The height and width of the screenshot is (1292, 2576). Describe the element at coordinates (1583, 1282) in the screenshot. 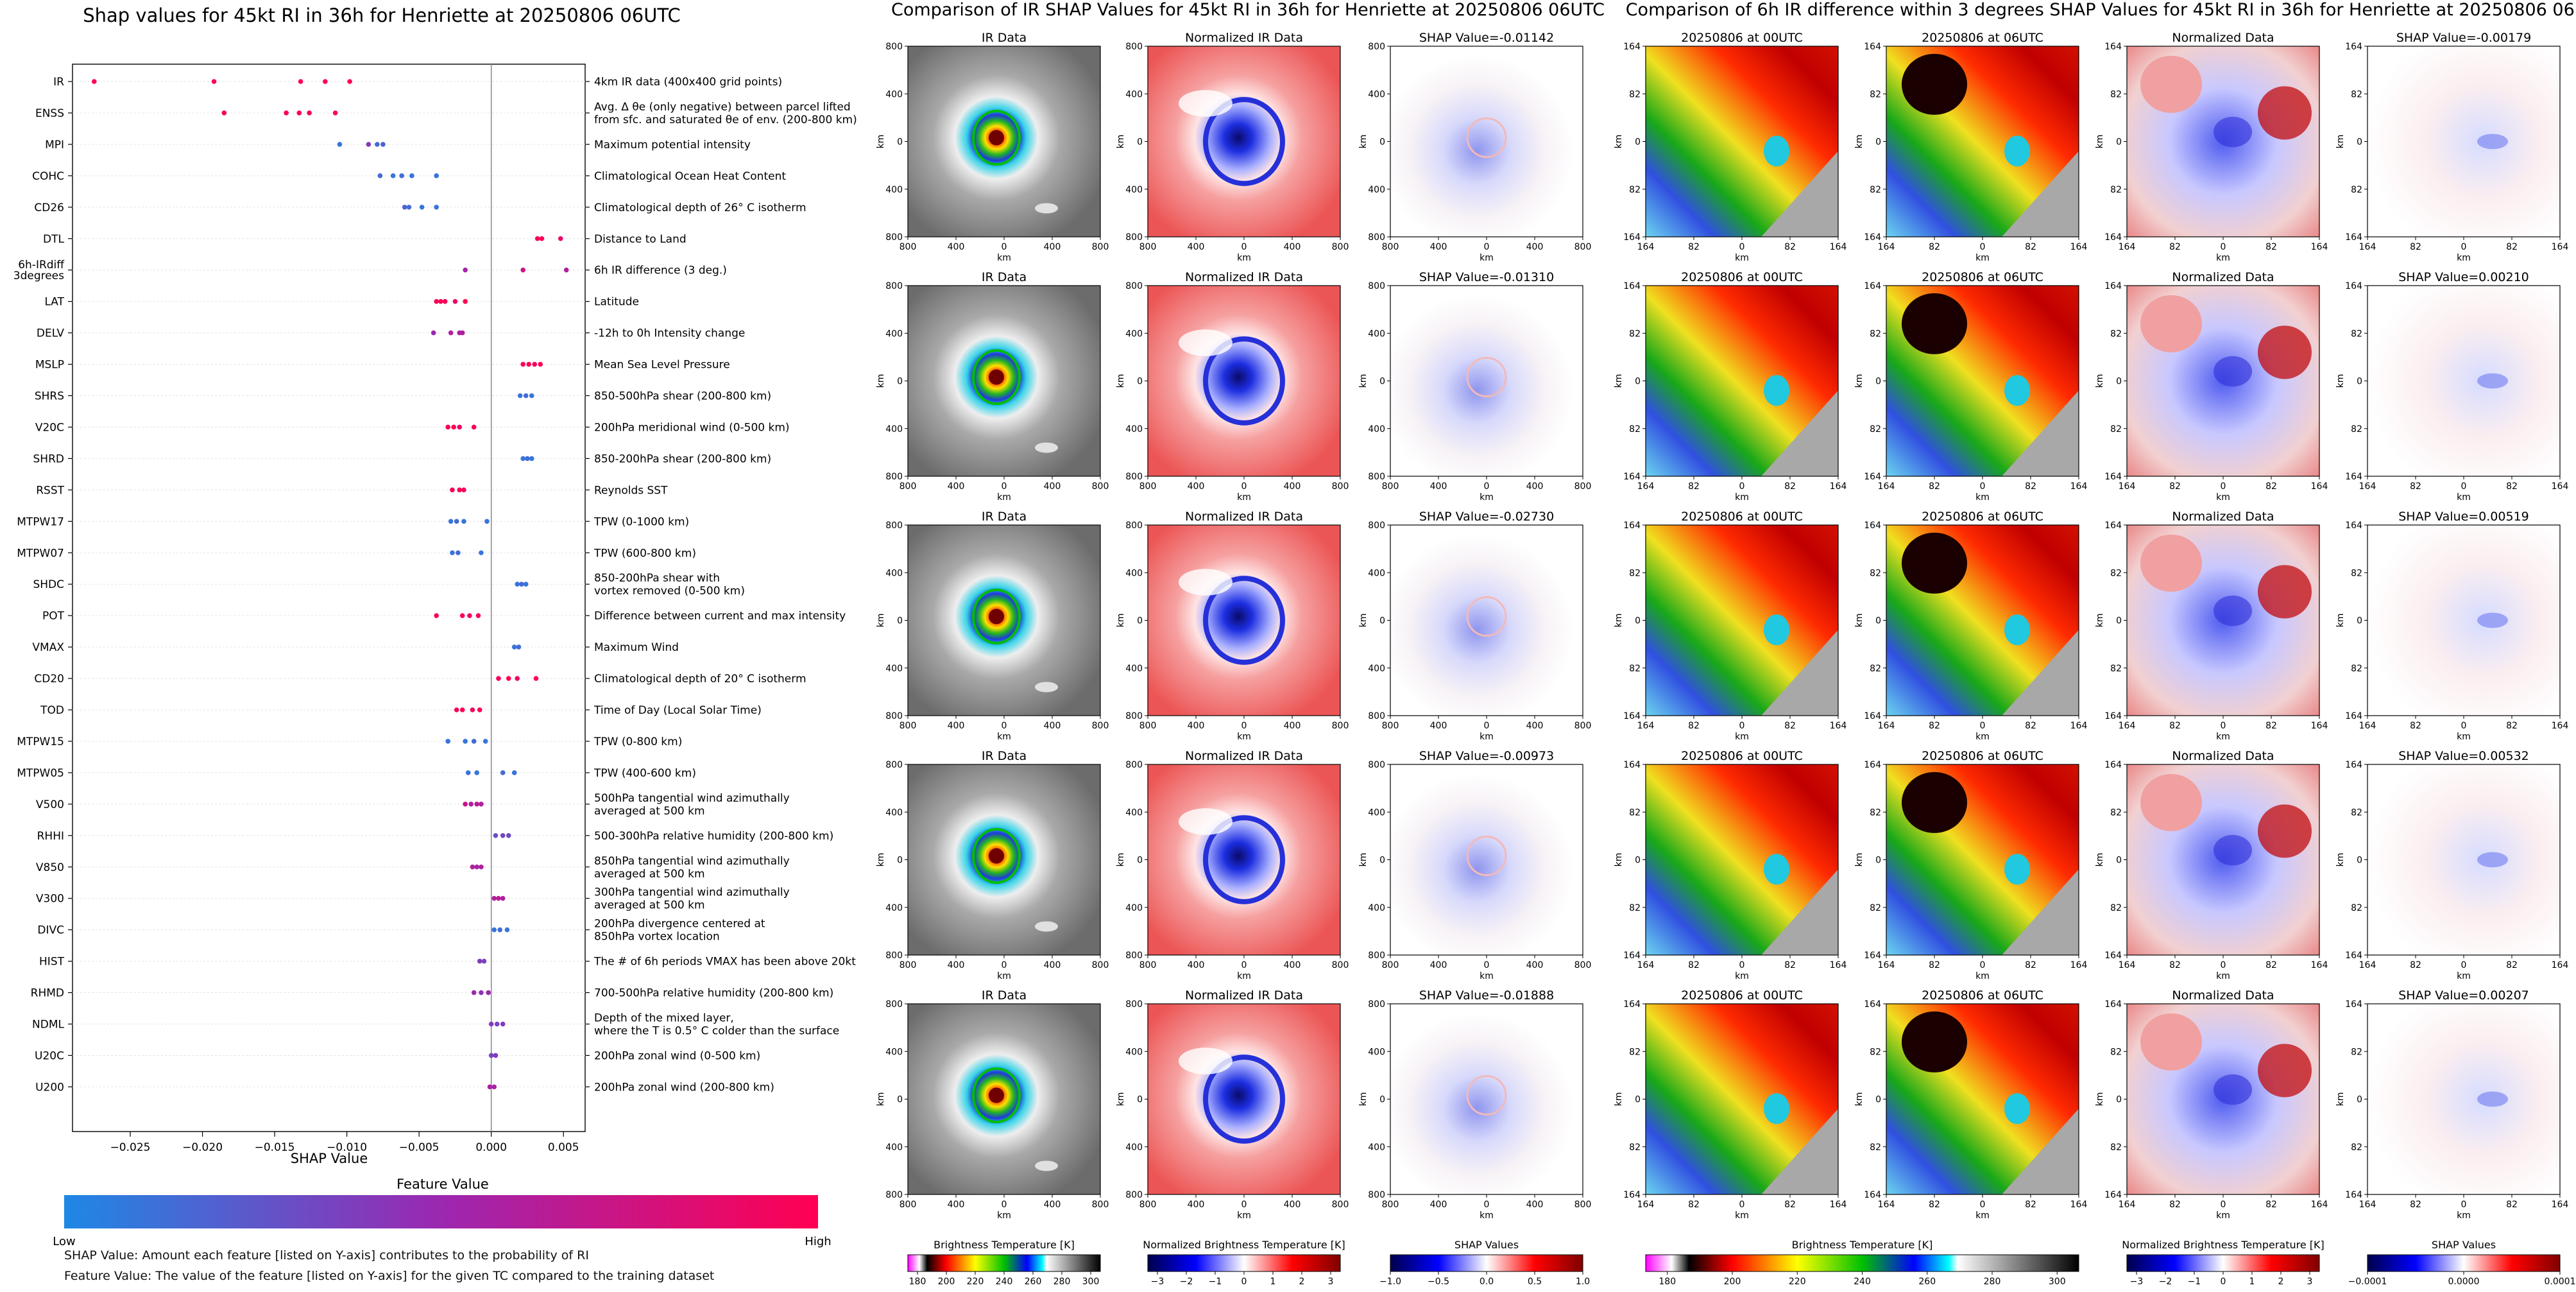

I see `colorbar-tick-label: 1.0` at that location.